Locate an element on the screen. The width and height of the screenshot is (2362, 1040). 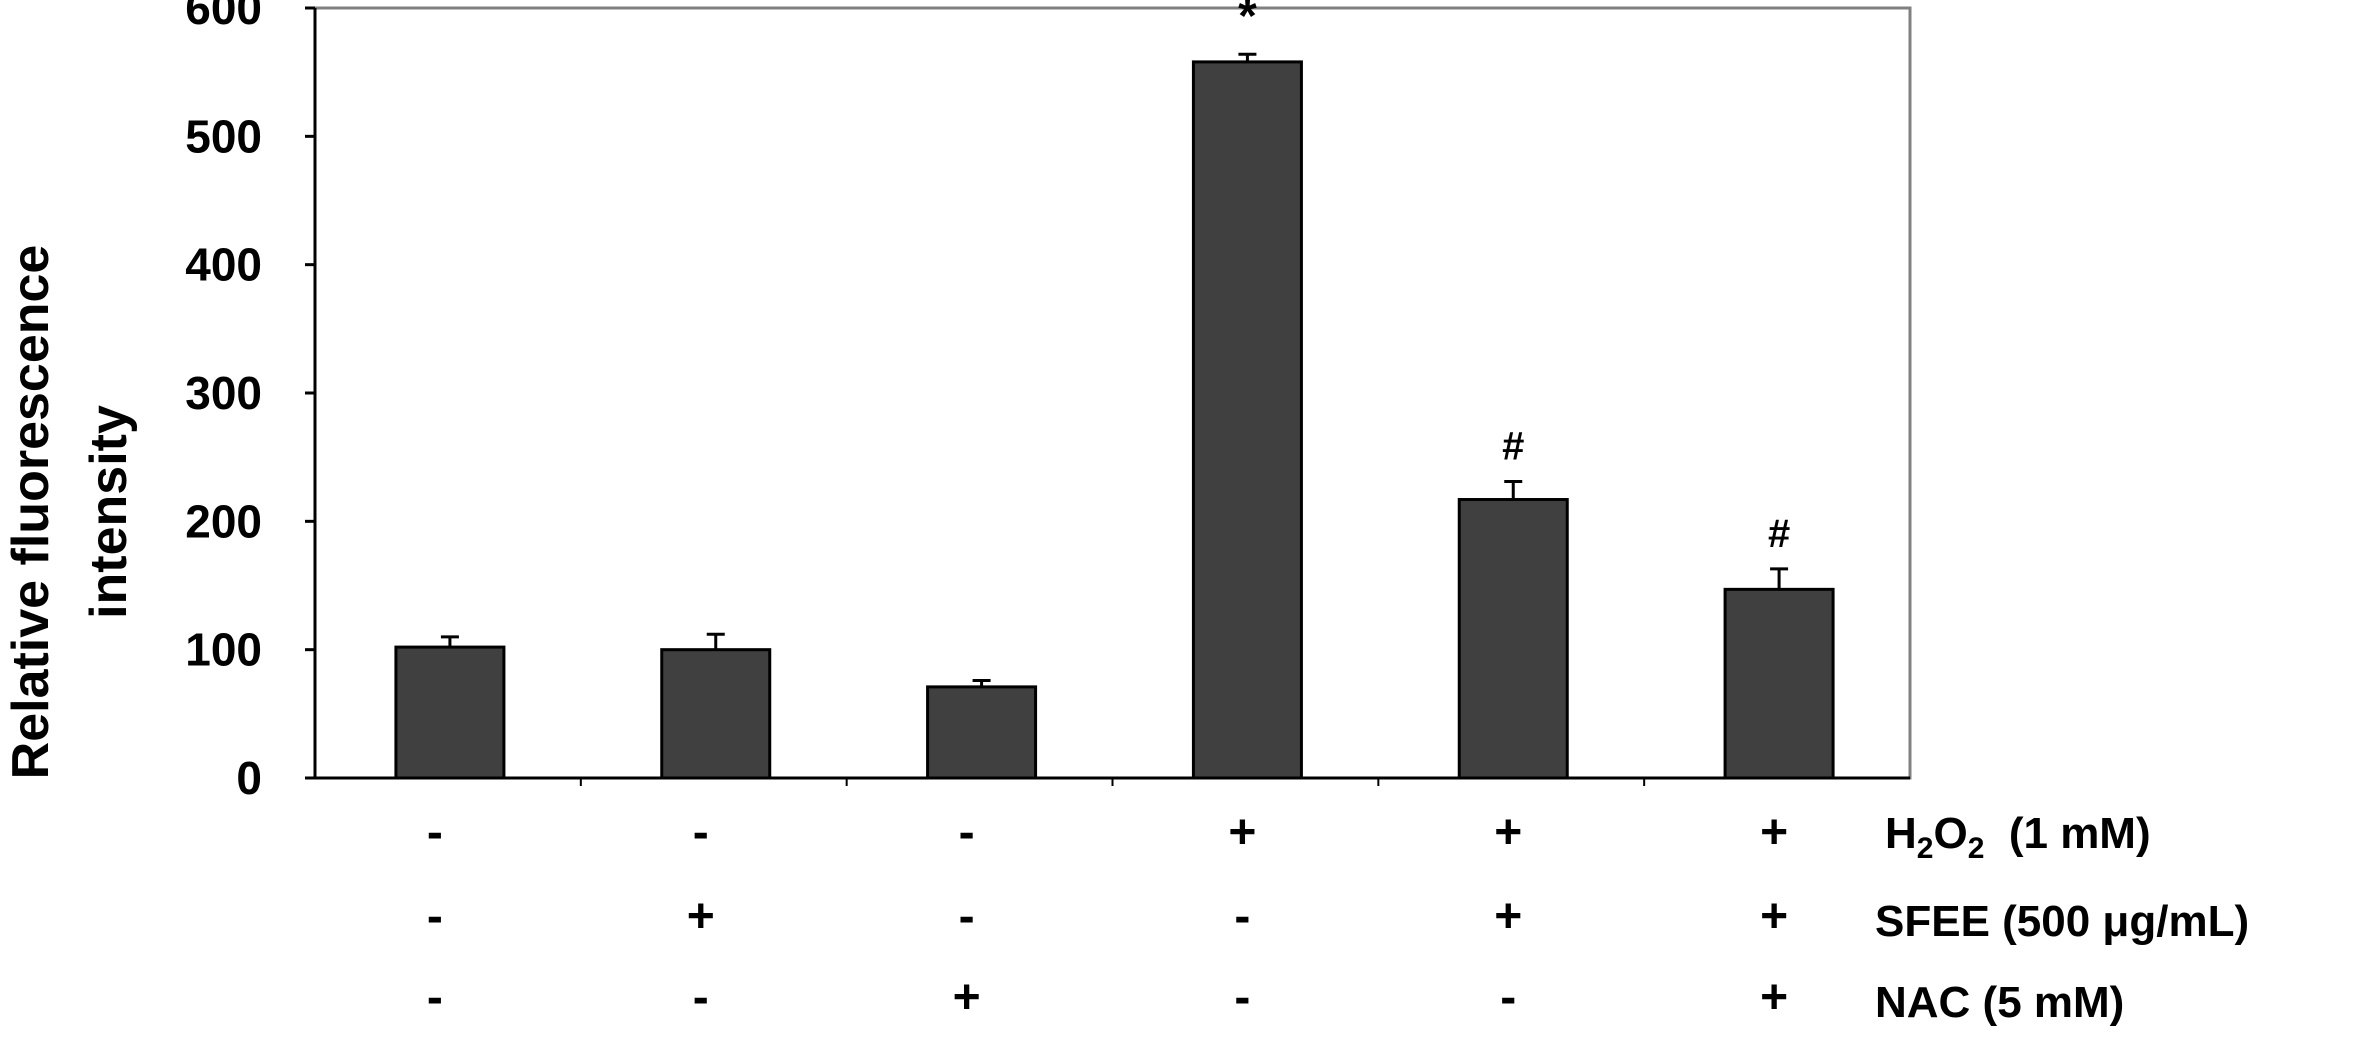
treatment-label-sfee: SFEE (500 μg/mL) is located at coordinates (2062, 921).